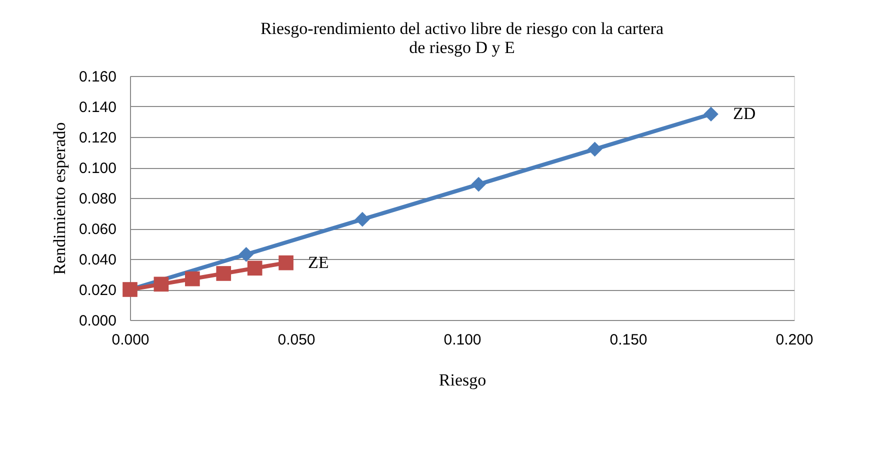 The height and width of the screenshot is (467, 890). Describe the element at coordinates (97, 199) in the screenshot. I see `y-tick-label: 0.080` at that location.